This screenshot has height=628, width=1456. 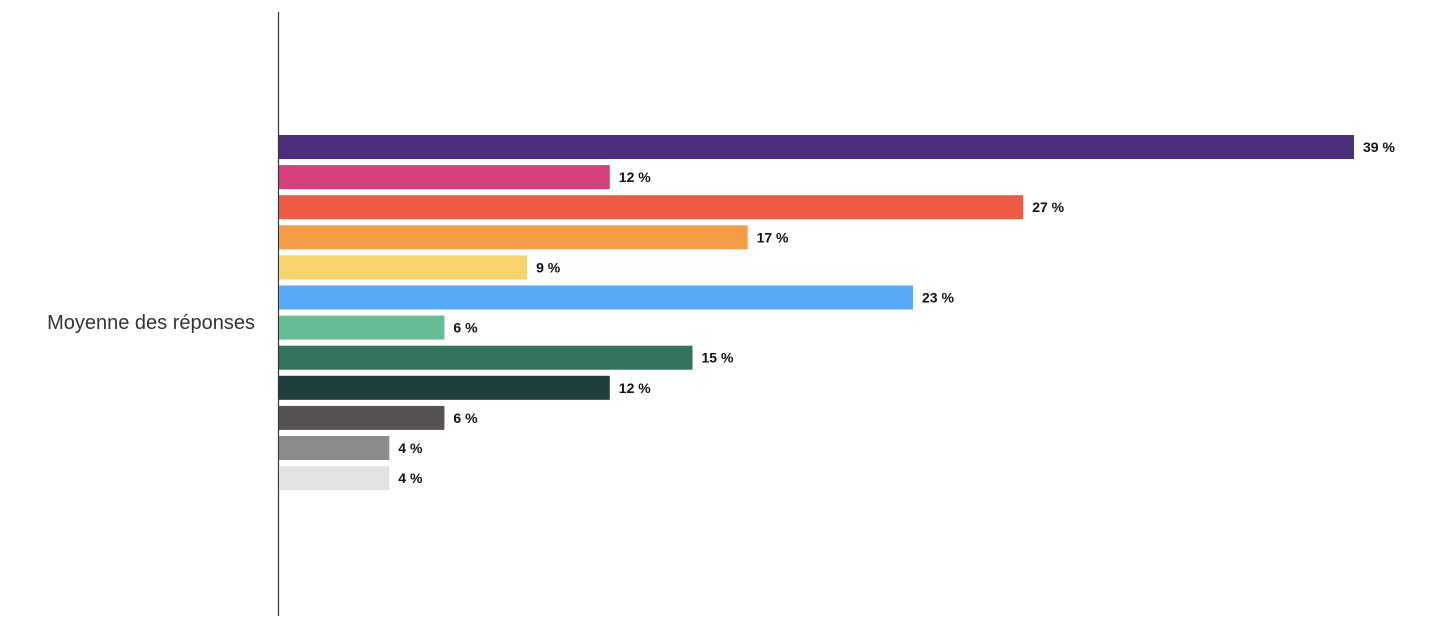 What do you see at coordinates (773, 237) in the screenshot?
I see `bar-value-label-4: 17 %` at bounding box center [773, 237].